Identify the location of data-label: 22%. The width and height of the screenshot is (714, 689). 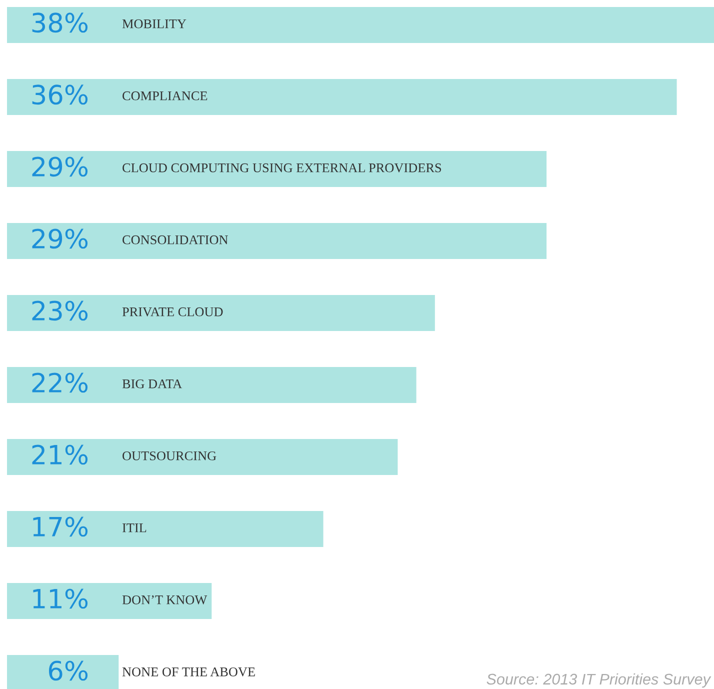
(60, 382).